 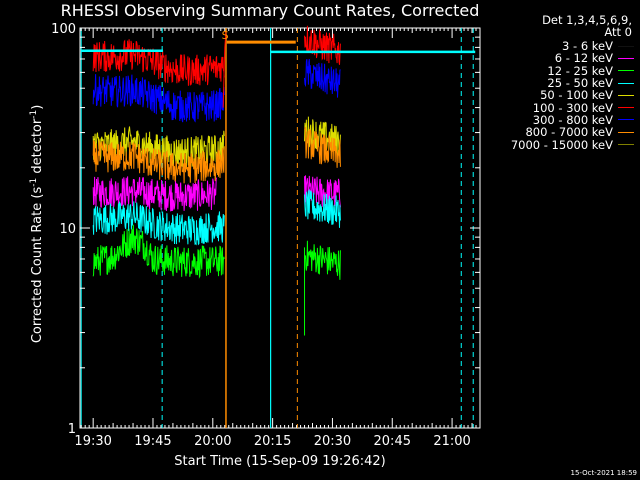 What do you see at coordinates (63, 29) in the screenshot?
I see `y-tick-label: 100` at bounding box center [63, 29].